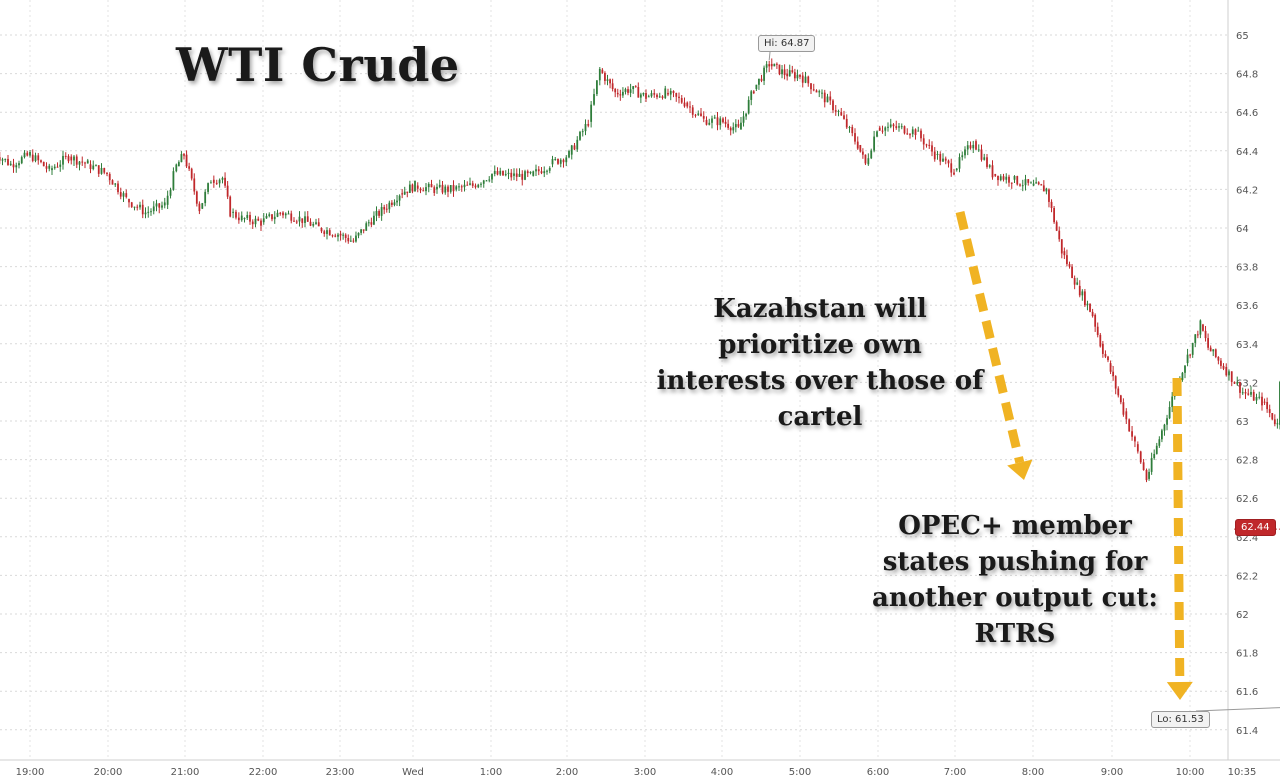 Image resolution: width=1280 pixels, height=780 pixels. What do you see at coordinates (1033, 772) in the screenshot?
I see `x-tick-label: 8:00` at bounding box center [1033, 772].